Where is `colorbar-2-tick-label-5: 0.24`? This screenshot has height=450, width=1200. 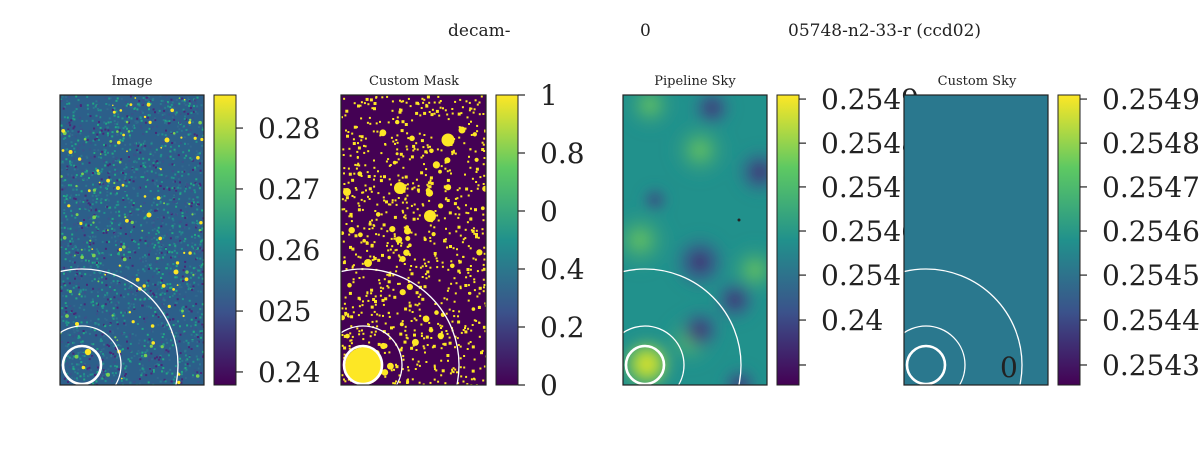 colorbar-2-tick-label-5: 0.24 is located at coordinates (852, 320).